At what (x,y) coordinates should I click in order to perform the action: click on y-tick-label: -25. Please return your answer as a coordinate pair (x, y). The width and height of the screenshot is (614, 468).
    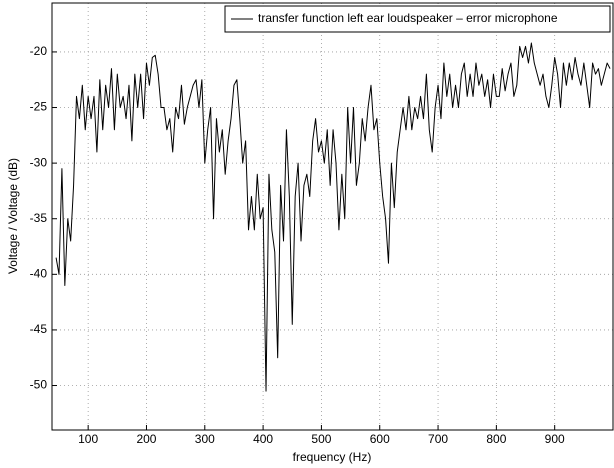
    Looking at the image, I should click on (39, 107).